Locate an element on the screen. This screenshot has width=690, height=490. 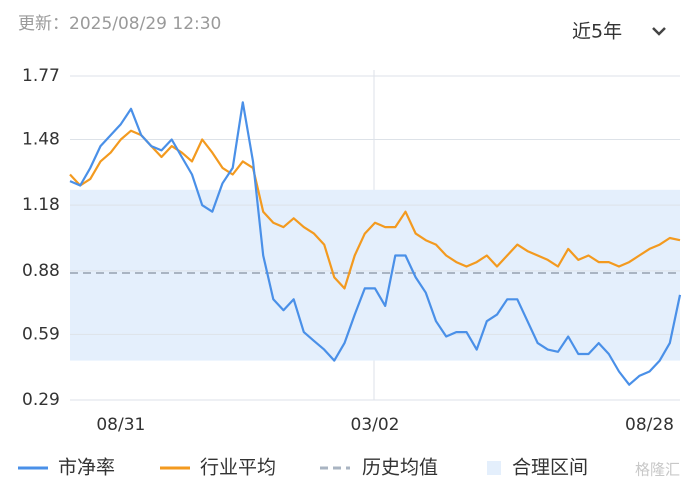
watermark: 格隆汇 is located at coordinates (657, 470).